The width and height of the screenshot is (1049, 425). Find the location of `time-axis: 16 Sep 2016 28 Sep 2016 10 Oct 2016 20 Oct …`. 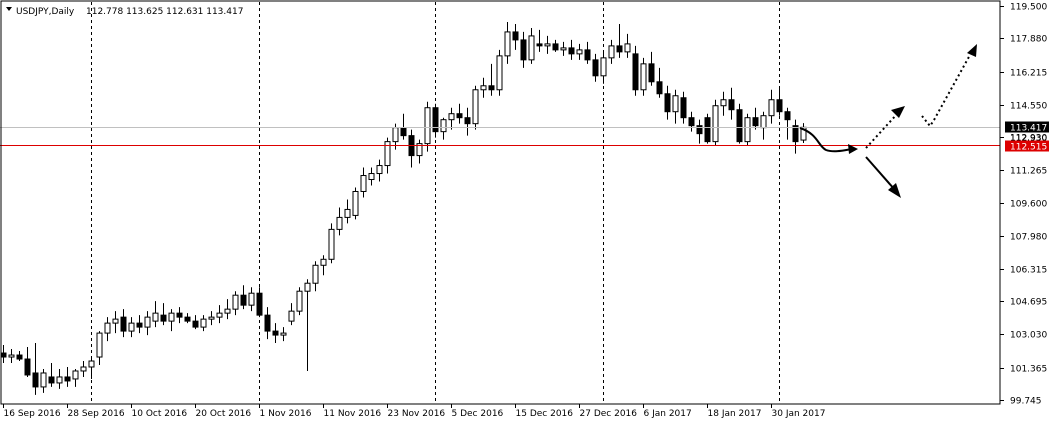

time-axis: 16 Sep 2016 28 Sep 2016 10 Oct 2016 20 Oct … is located at coordinates (414, 411).